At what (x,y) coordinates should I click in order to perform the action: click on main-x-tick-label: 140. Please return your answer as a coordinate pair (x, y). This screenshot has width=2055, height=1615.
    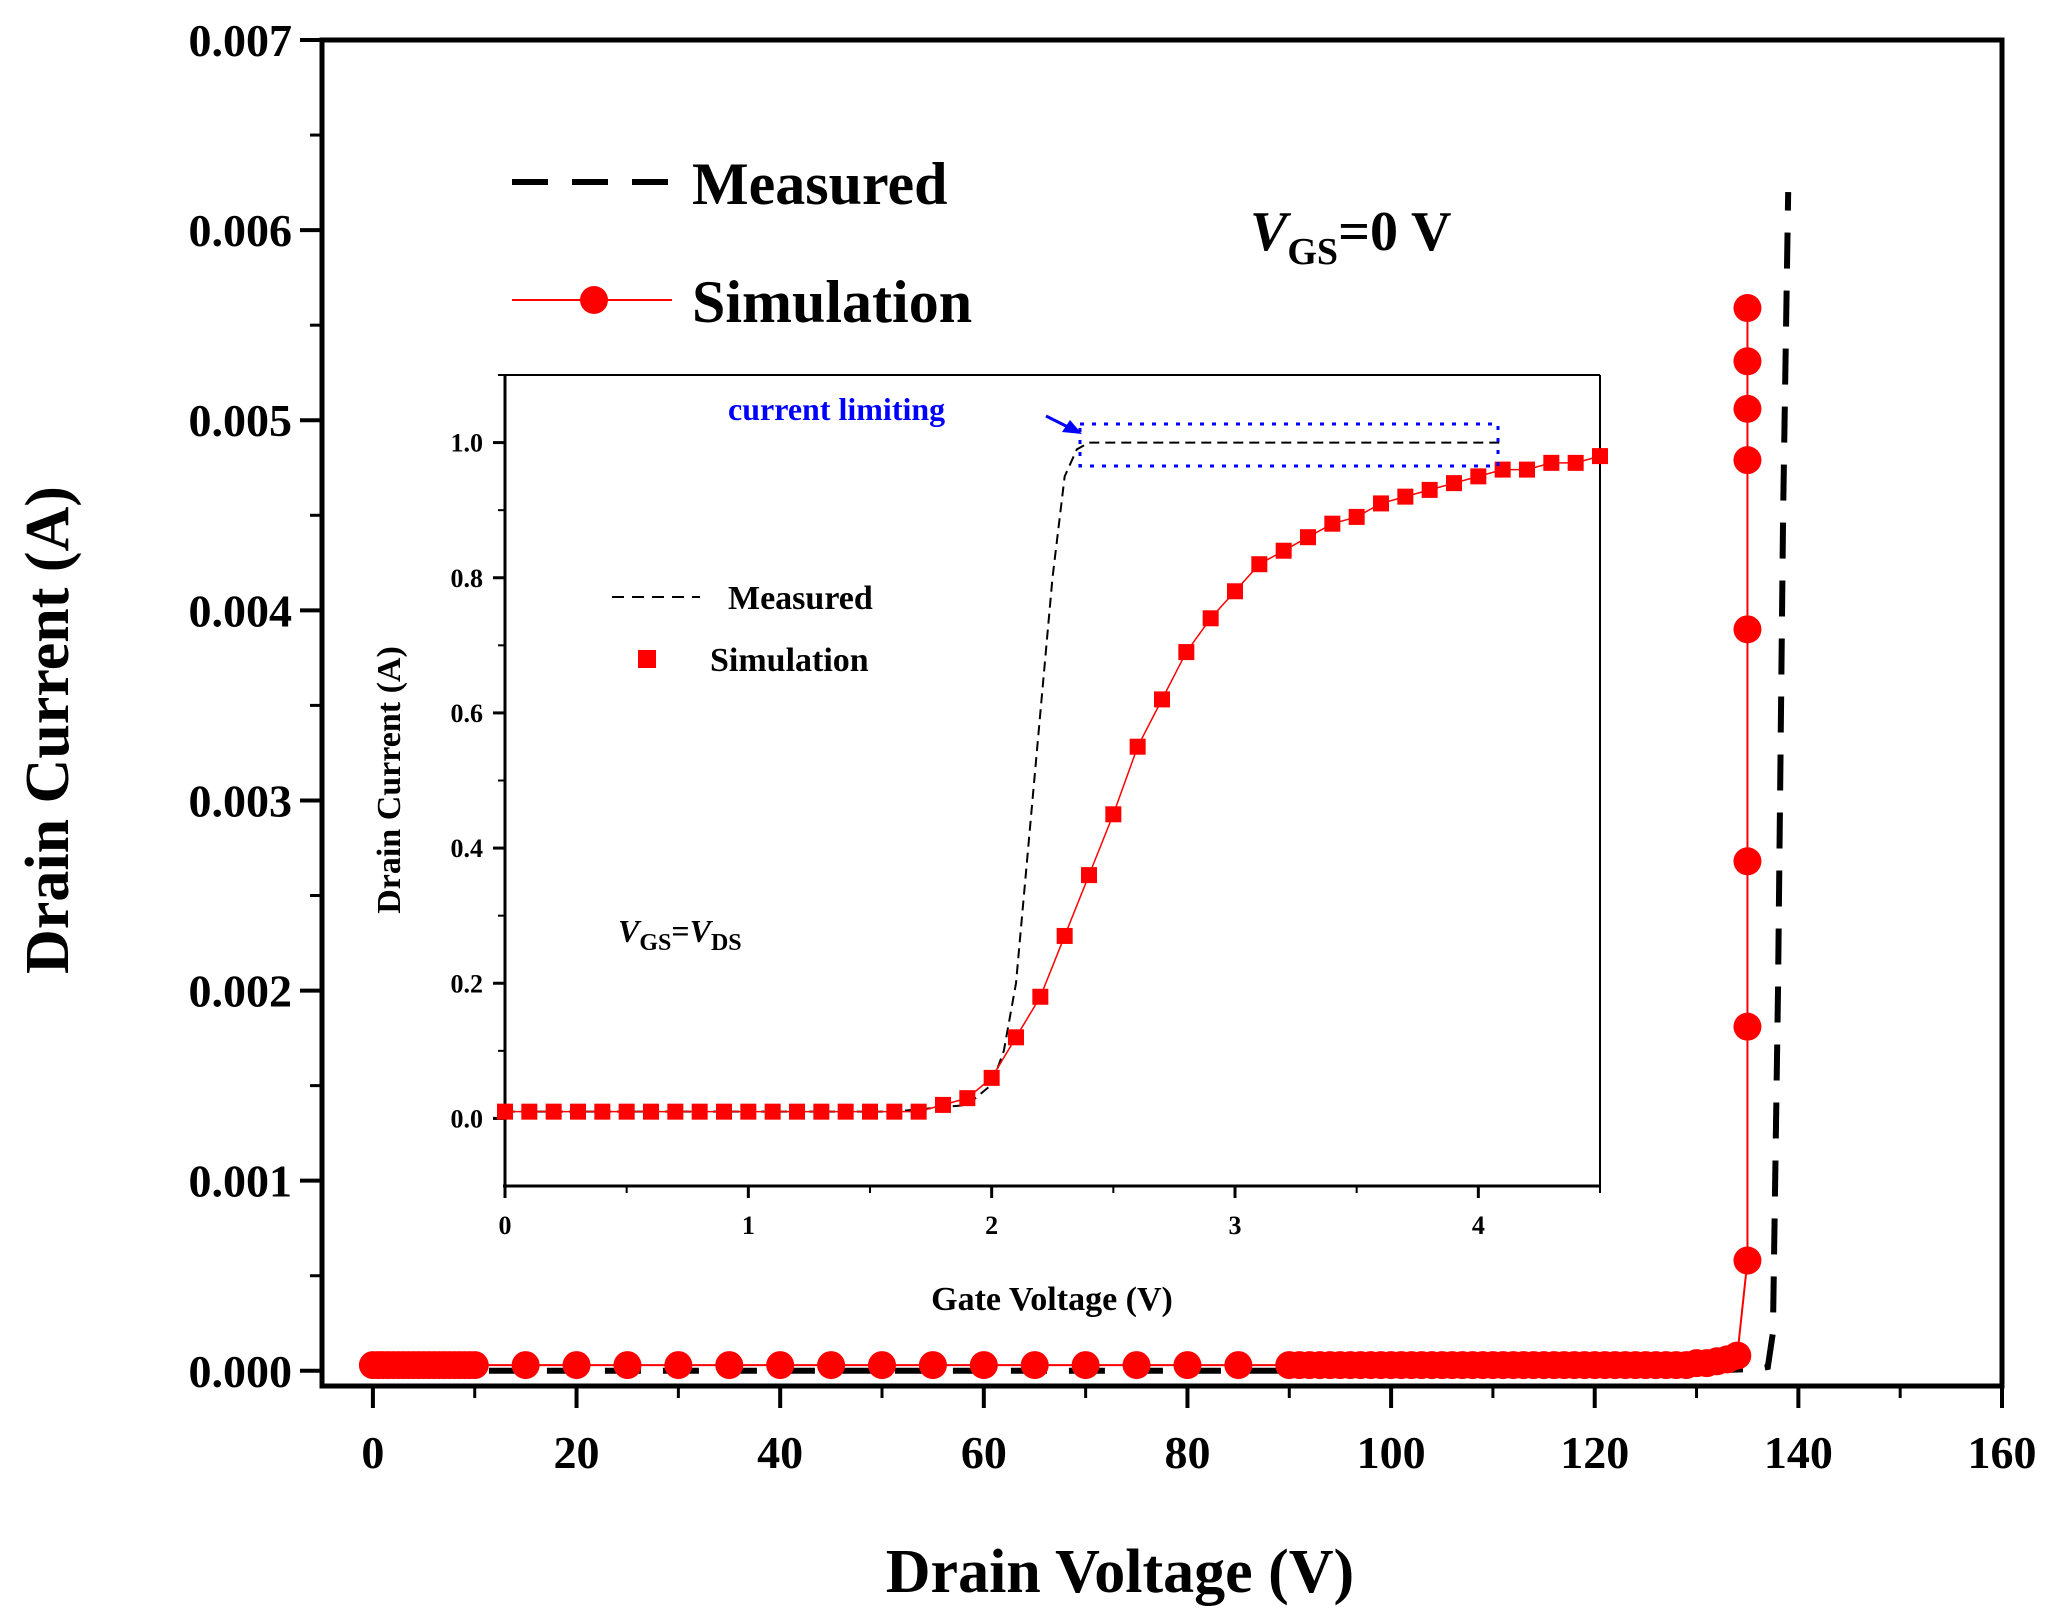
    Looking at the image, I should click on (1798, 1452).